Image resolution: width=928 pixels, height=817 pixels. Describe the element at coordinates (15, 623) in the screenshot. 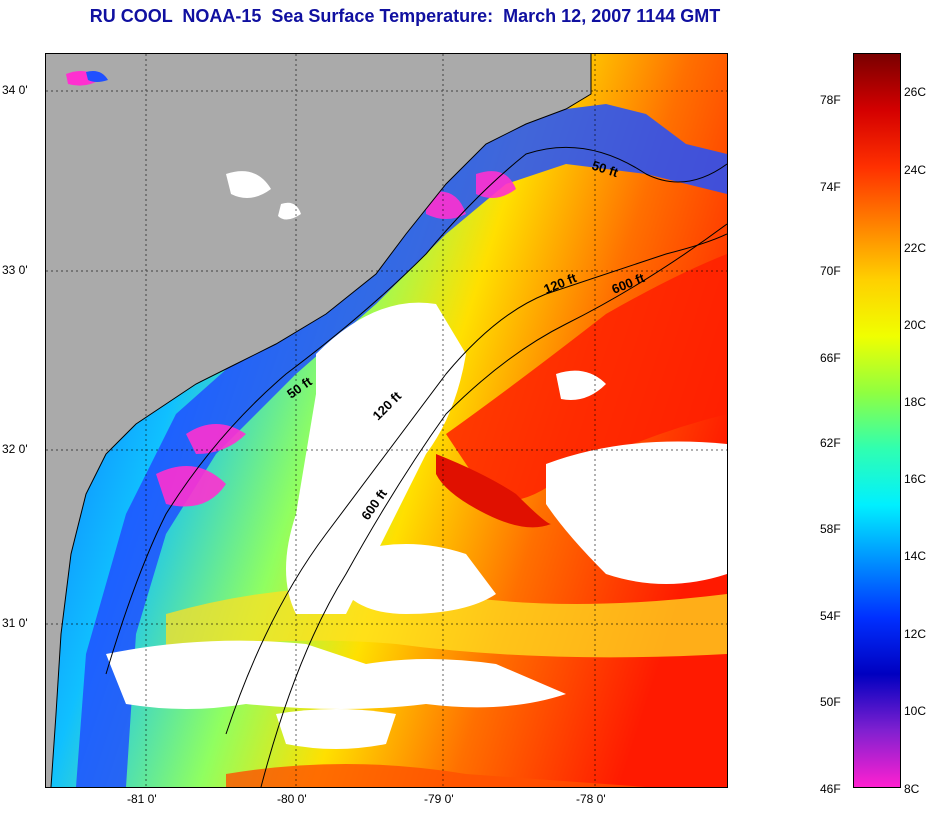

I see `lat-label-31: 31 0'` at that location.